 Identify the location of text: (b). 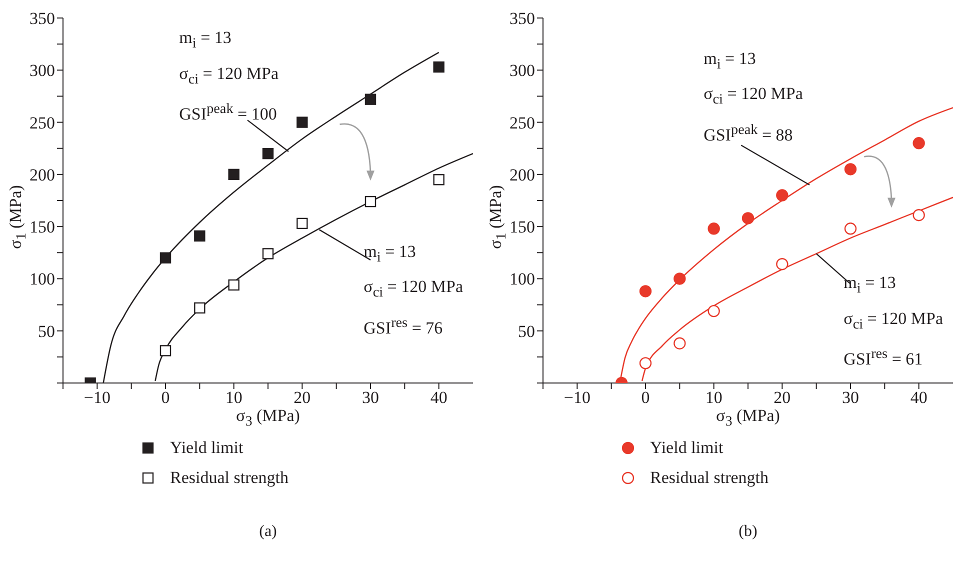
(748, 532).